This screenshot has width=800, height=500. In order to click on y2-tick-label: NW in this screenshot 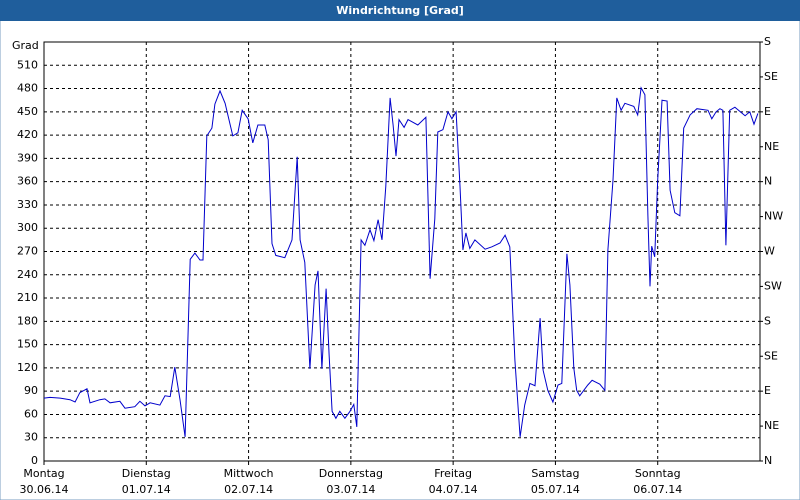, I will do `click(773, 216)`.